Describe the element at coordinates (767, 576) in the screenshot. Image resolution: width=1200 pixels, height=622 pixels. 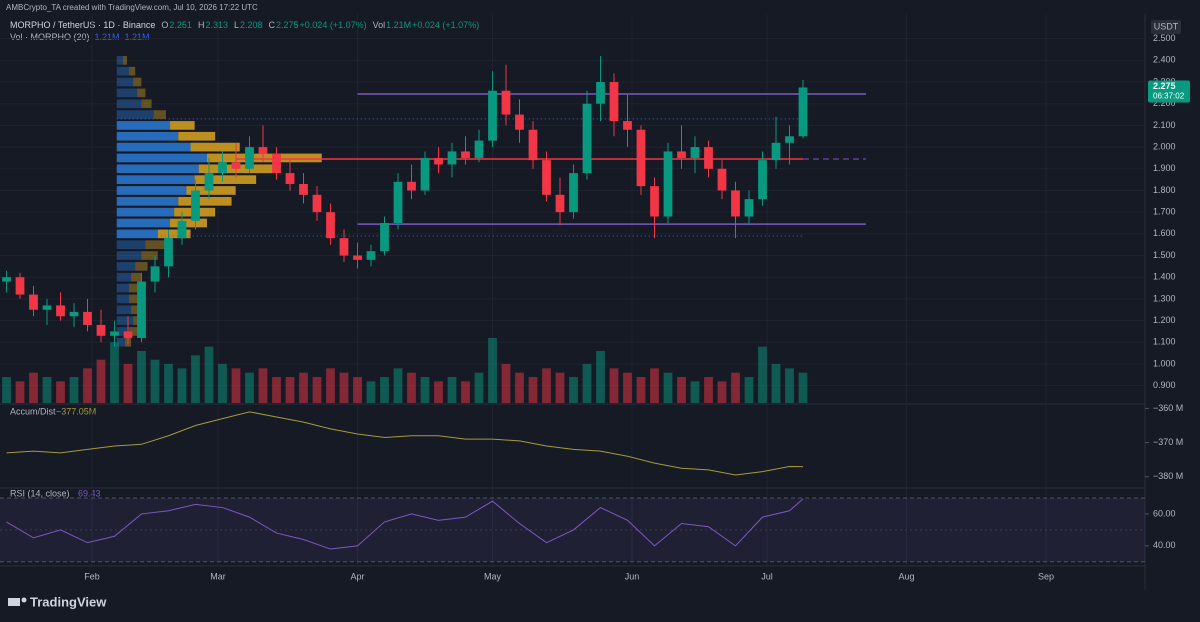
I see `x-tick-label: Jul` at that location.